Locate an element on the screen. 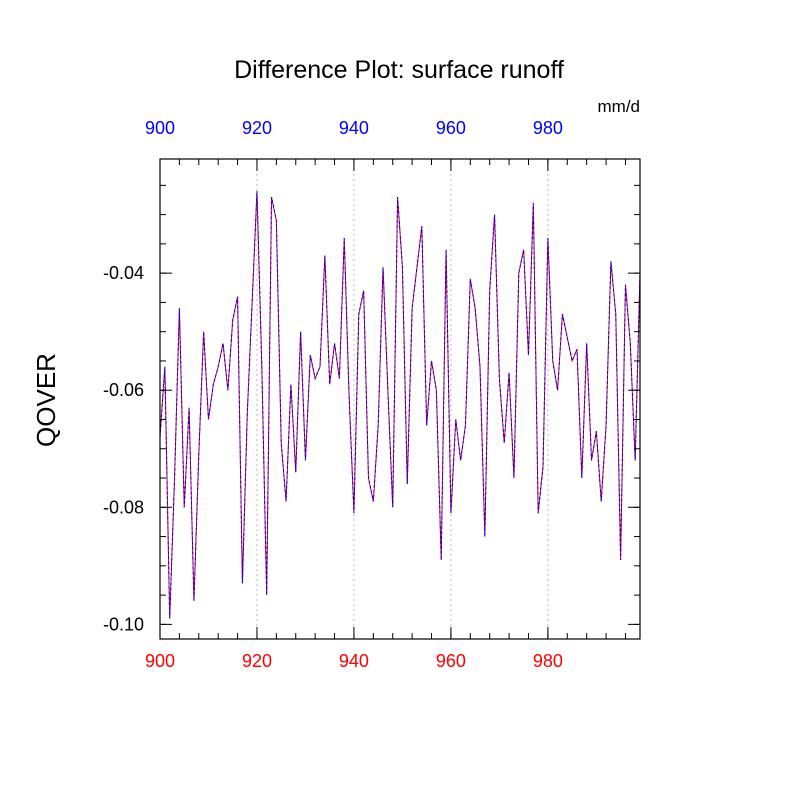 The width and height of the screenshot is (800, 800). x-tick-label-top: 920 is located at coordinates (257, 128).